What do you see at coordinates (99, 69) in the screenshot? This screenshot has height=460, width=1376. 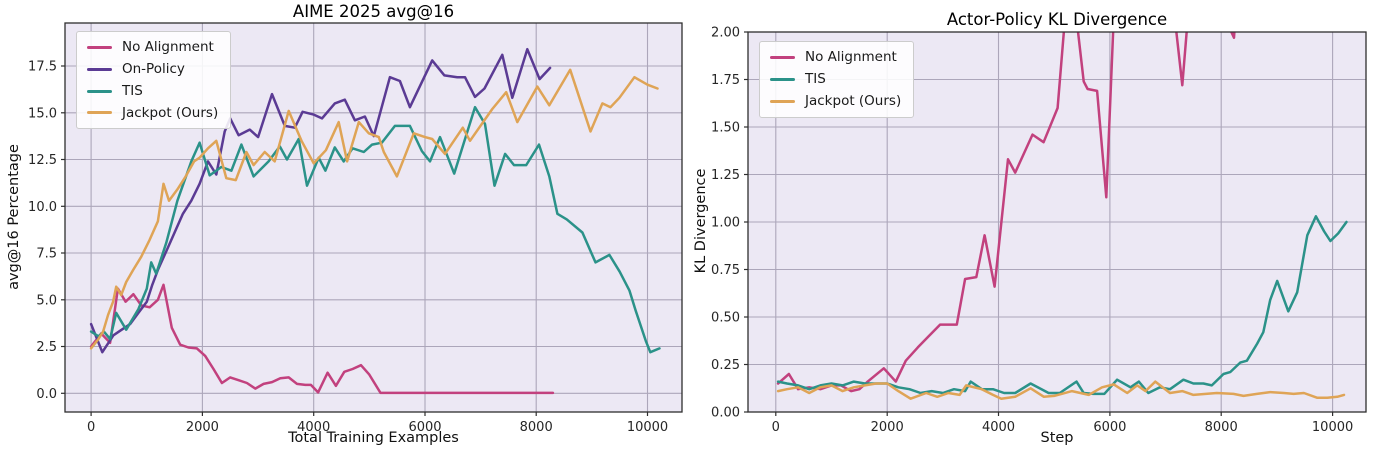 I see `legend-swatch-on-policy` at bounding box center [99, 69].